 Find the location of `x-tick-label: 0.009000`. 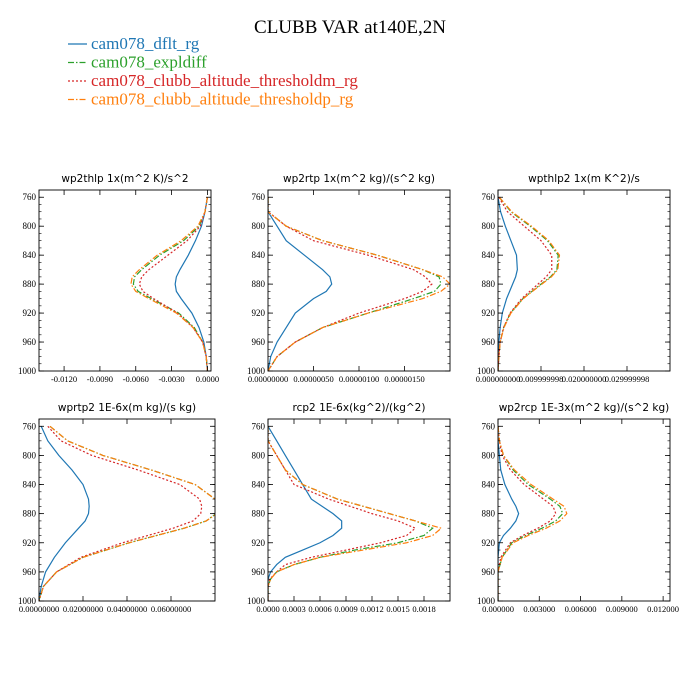

x-tick-label: 0.009000 is located at coordinates (622, 609).